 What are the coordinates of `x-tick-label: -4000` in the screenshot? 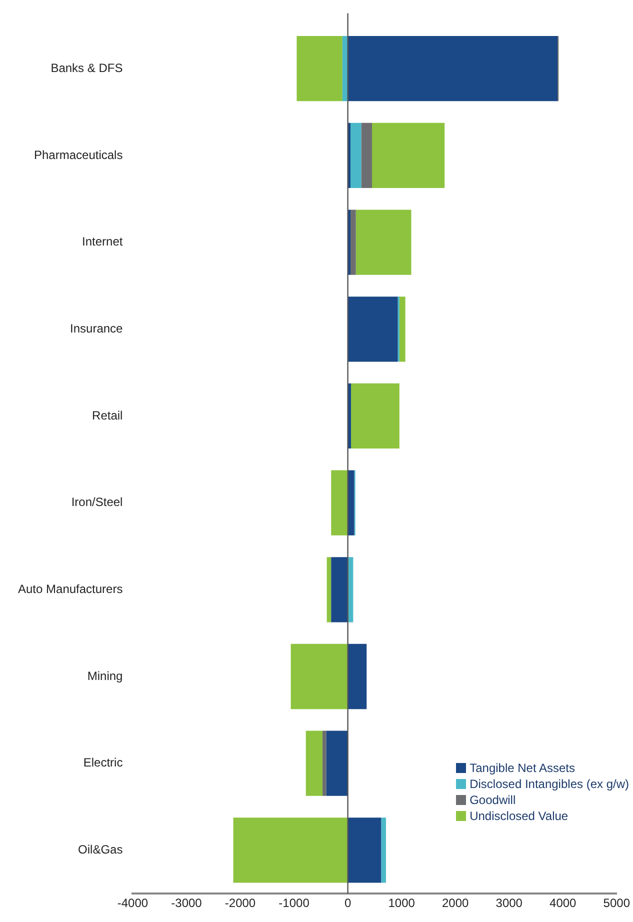 It's located at (132, 903).